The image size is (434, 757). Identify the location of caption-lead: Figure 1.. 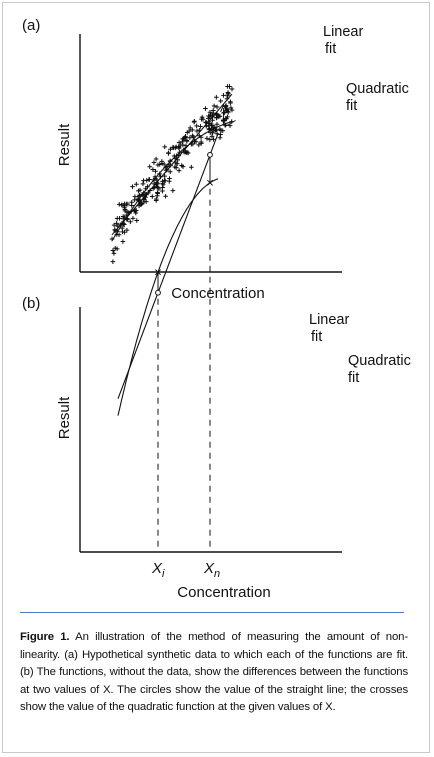
(45, 637).